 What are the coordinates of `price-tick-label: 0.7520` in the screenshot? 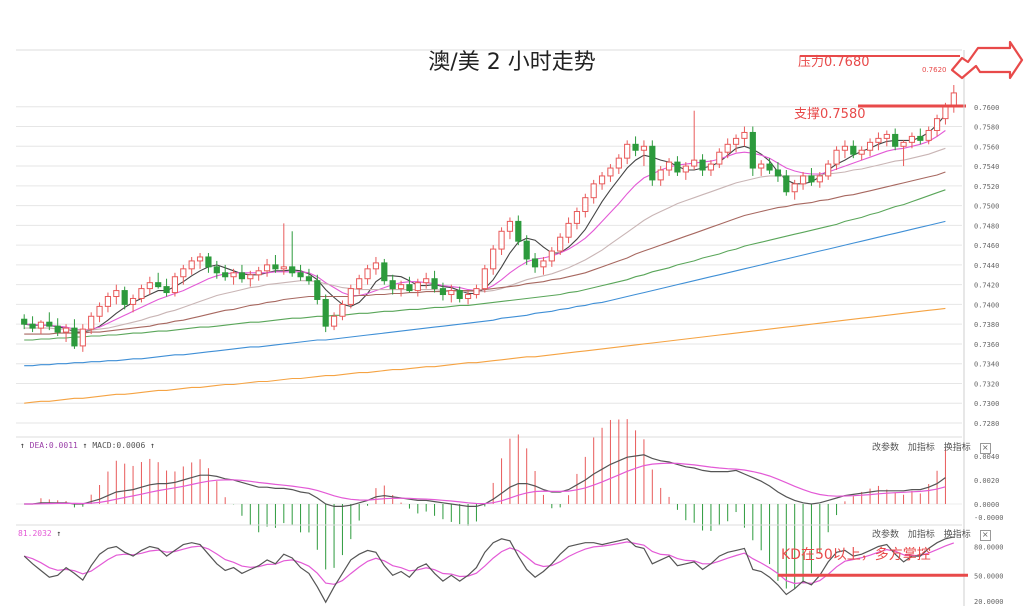 It's located at (986, 187).